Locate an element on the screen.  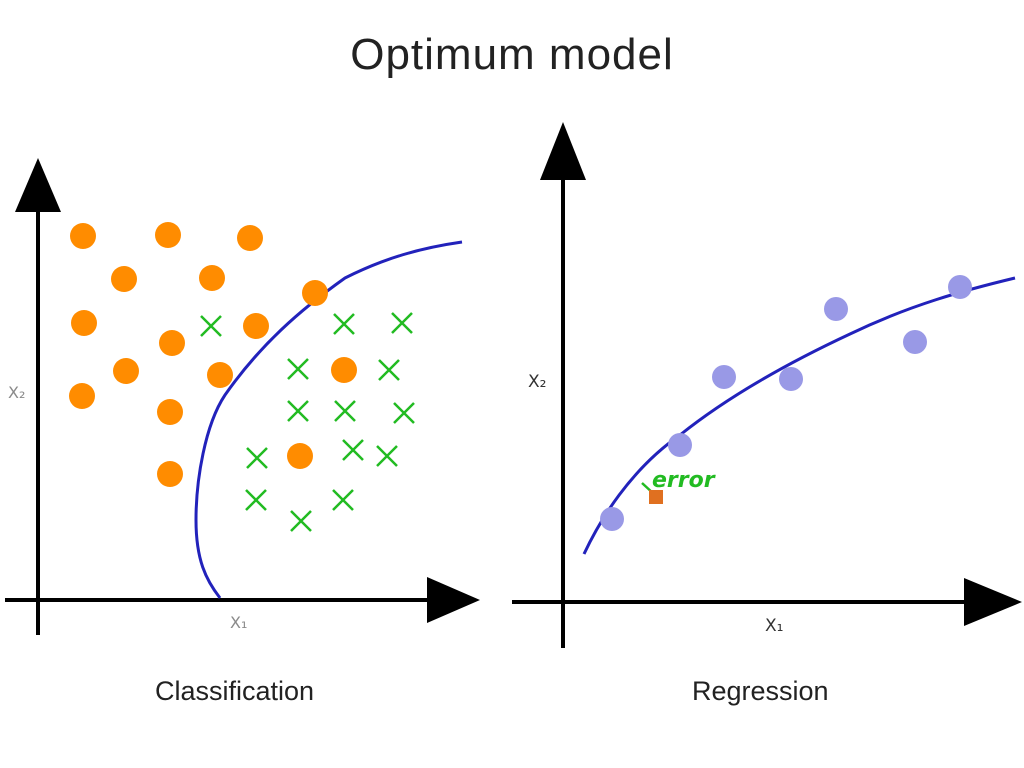
error-label: error is located at coordinates (684, 480).